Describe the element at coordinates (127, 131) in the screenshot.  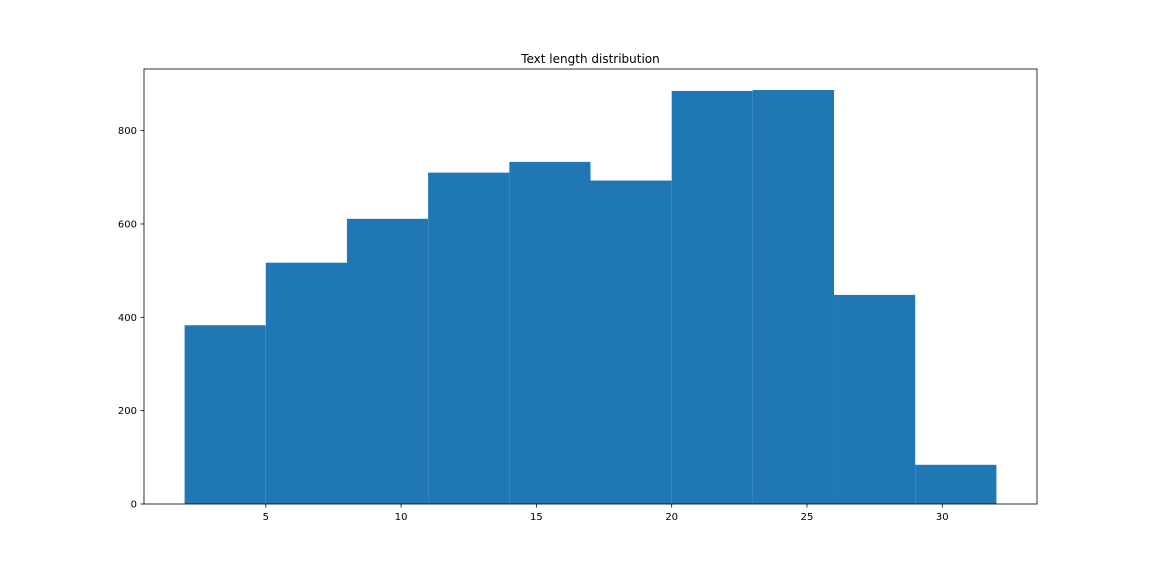
I see `y-tick-label-4: 800` at that location.